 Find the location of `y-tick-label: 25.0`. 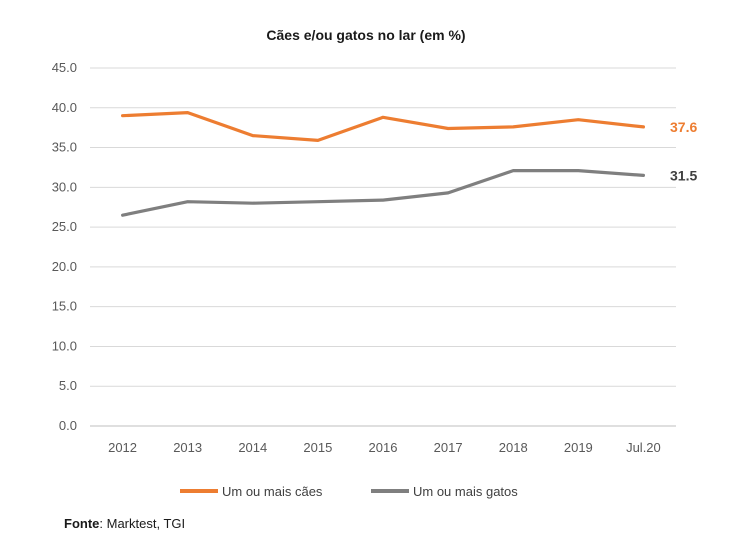

y-tick-label: 25.0 is located at coordinates (64, 226).